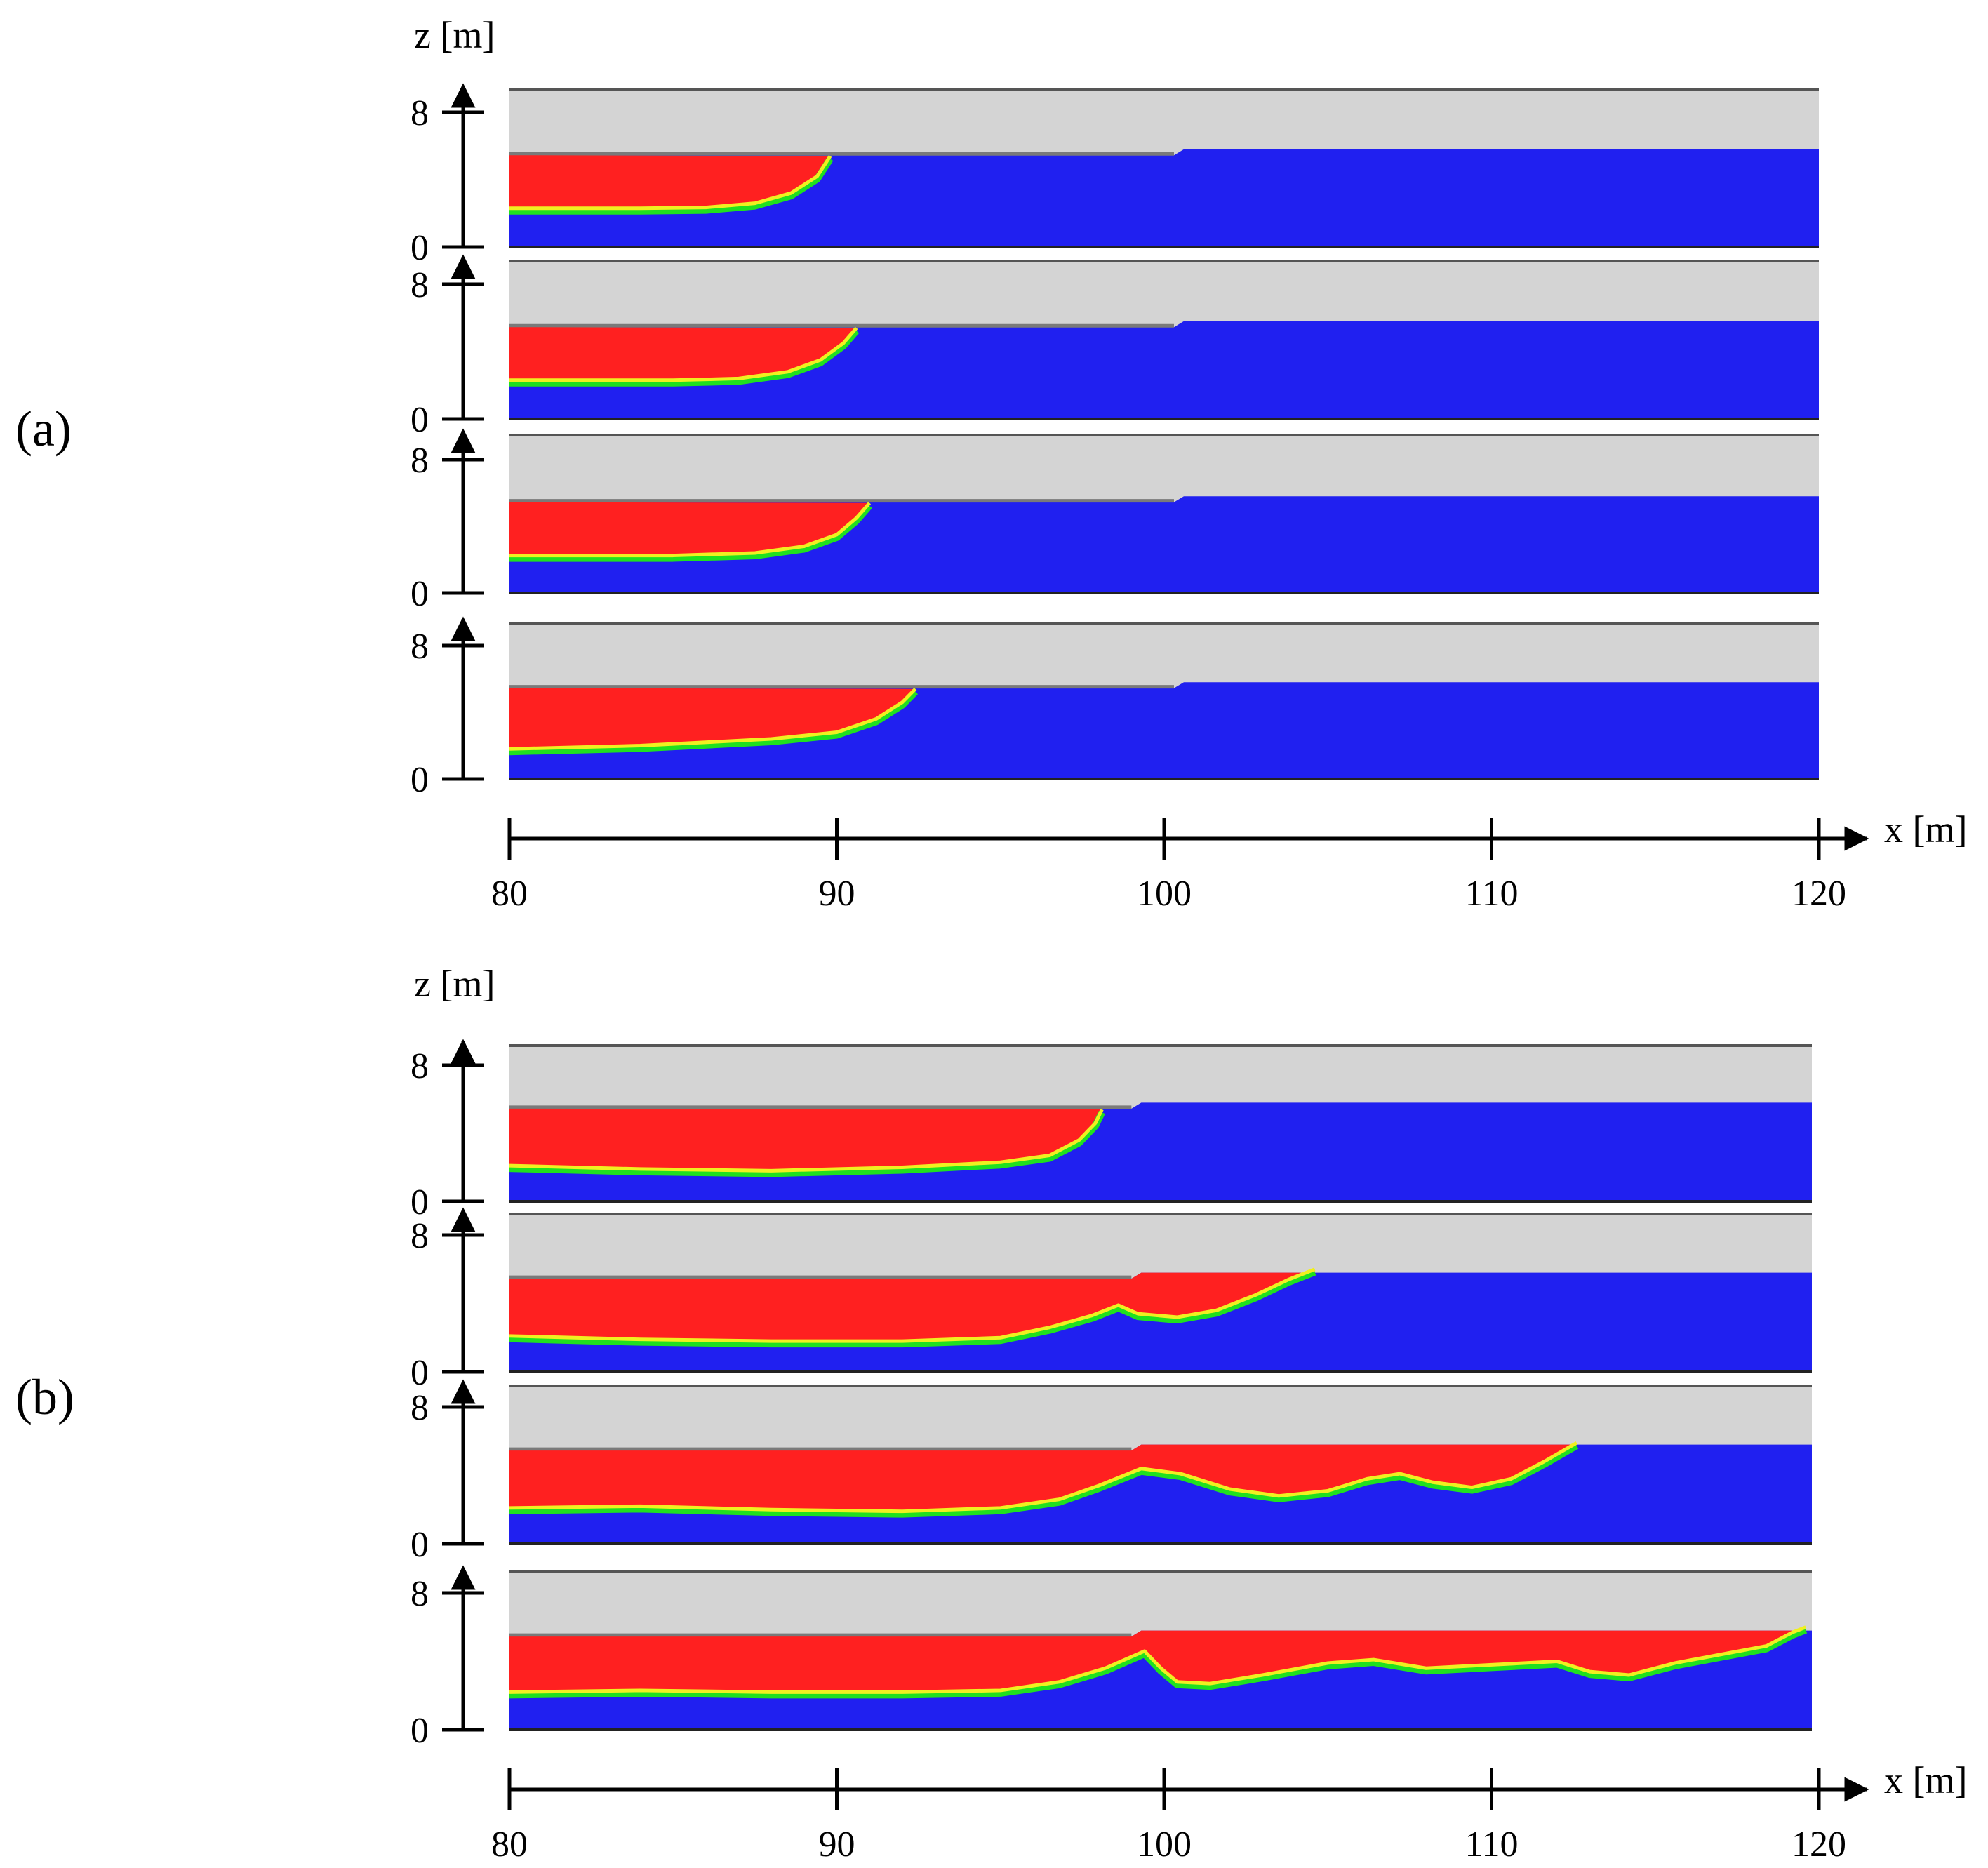 Image resolution: width=1988 pixels, height=1868 pixels. I want to click on b-row-4: 08, so click(1111, 1658).